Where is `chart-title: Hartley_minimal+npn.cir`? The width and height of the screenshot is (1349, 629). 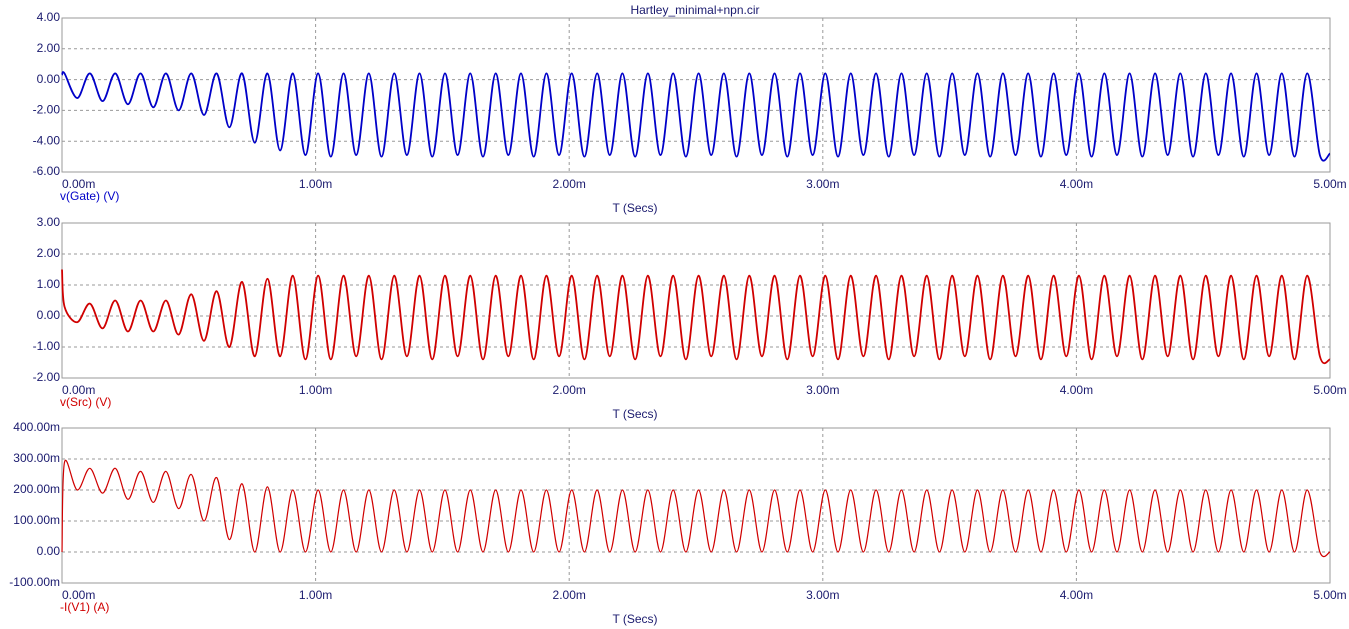 chart-title: Hartley_minimal+npn.cir is located at coordinates (694, 10).